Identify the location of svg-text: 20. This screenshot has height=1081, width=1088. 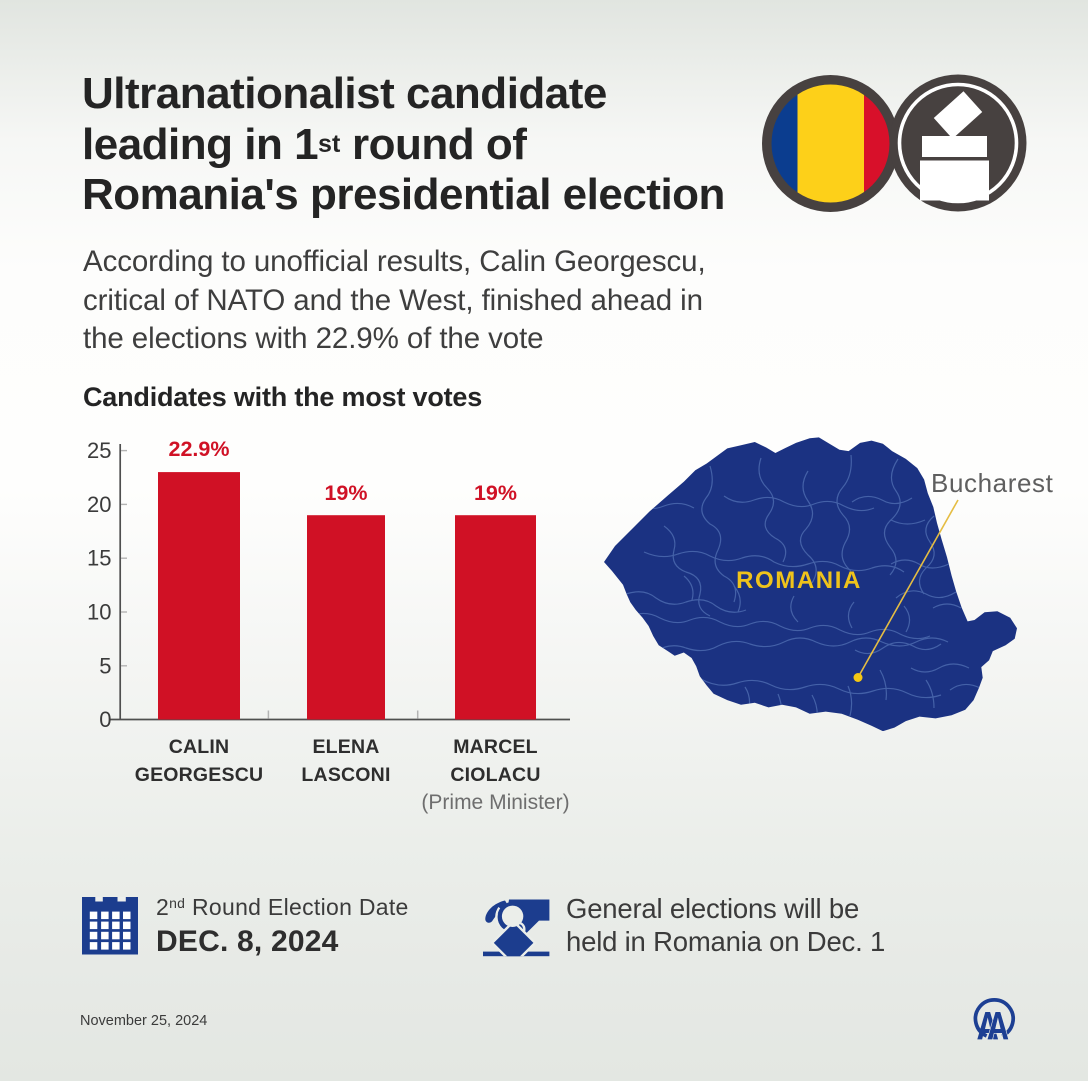
(99, 504).